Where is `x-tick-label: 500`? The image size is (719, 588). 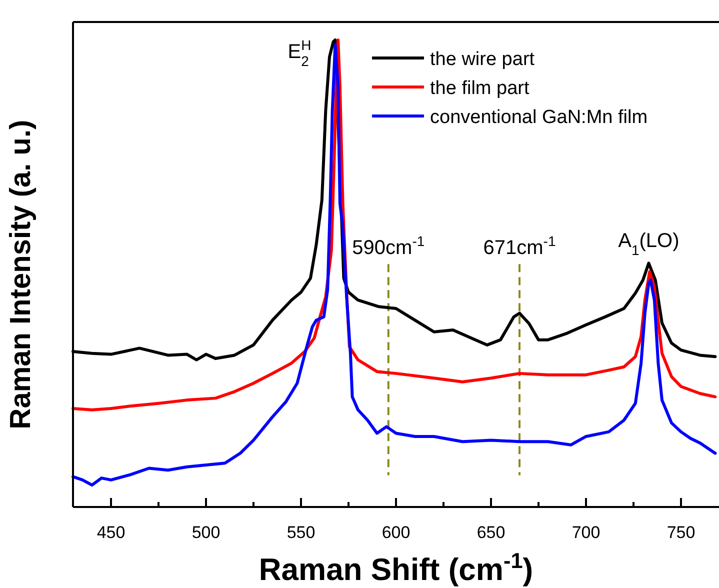 x-tick-label: 500 is located at coordinates (206, 532).